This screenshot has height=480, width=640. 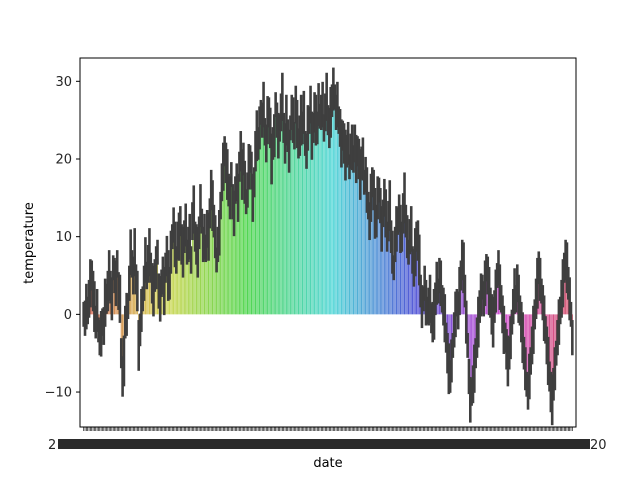 I want to click on y-axis-label: temperature, so click(x=29, y=243).